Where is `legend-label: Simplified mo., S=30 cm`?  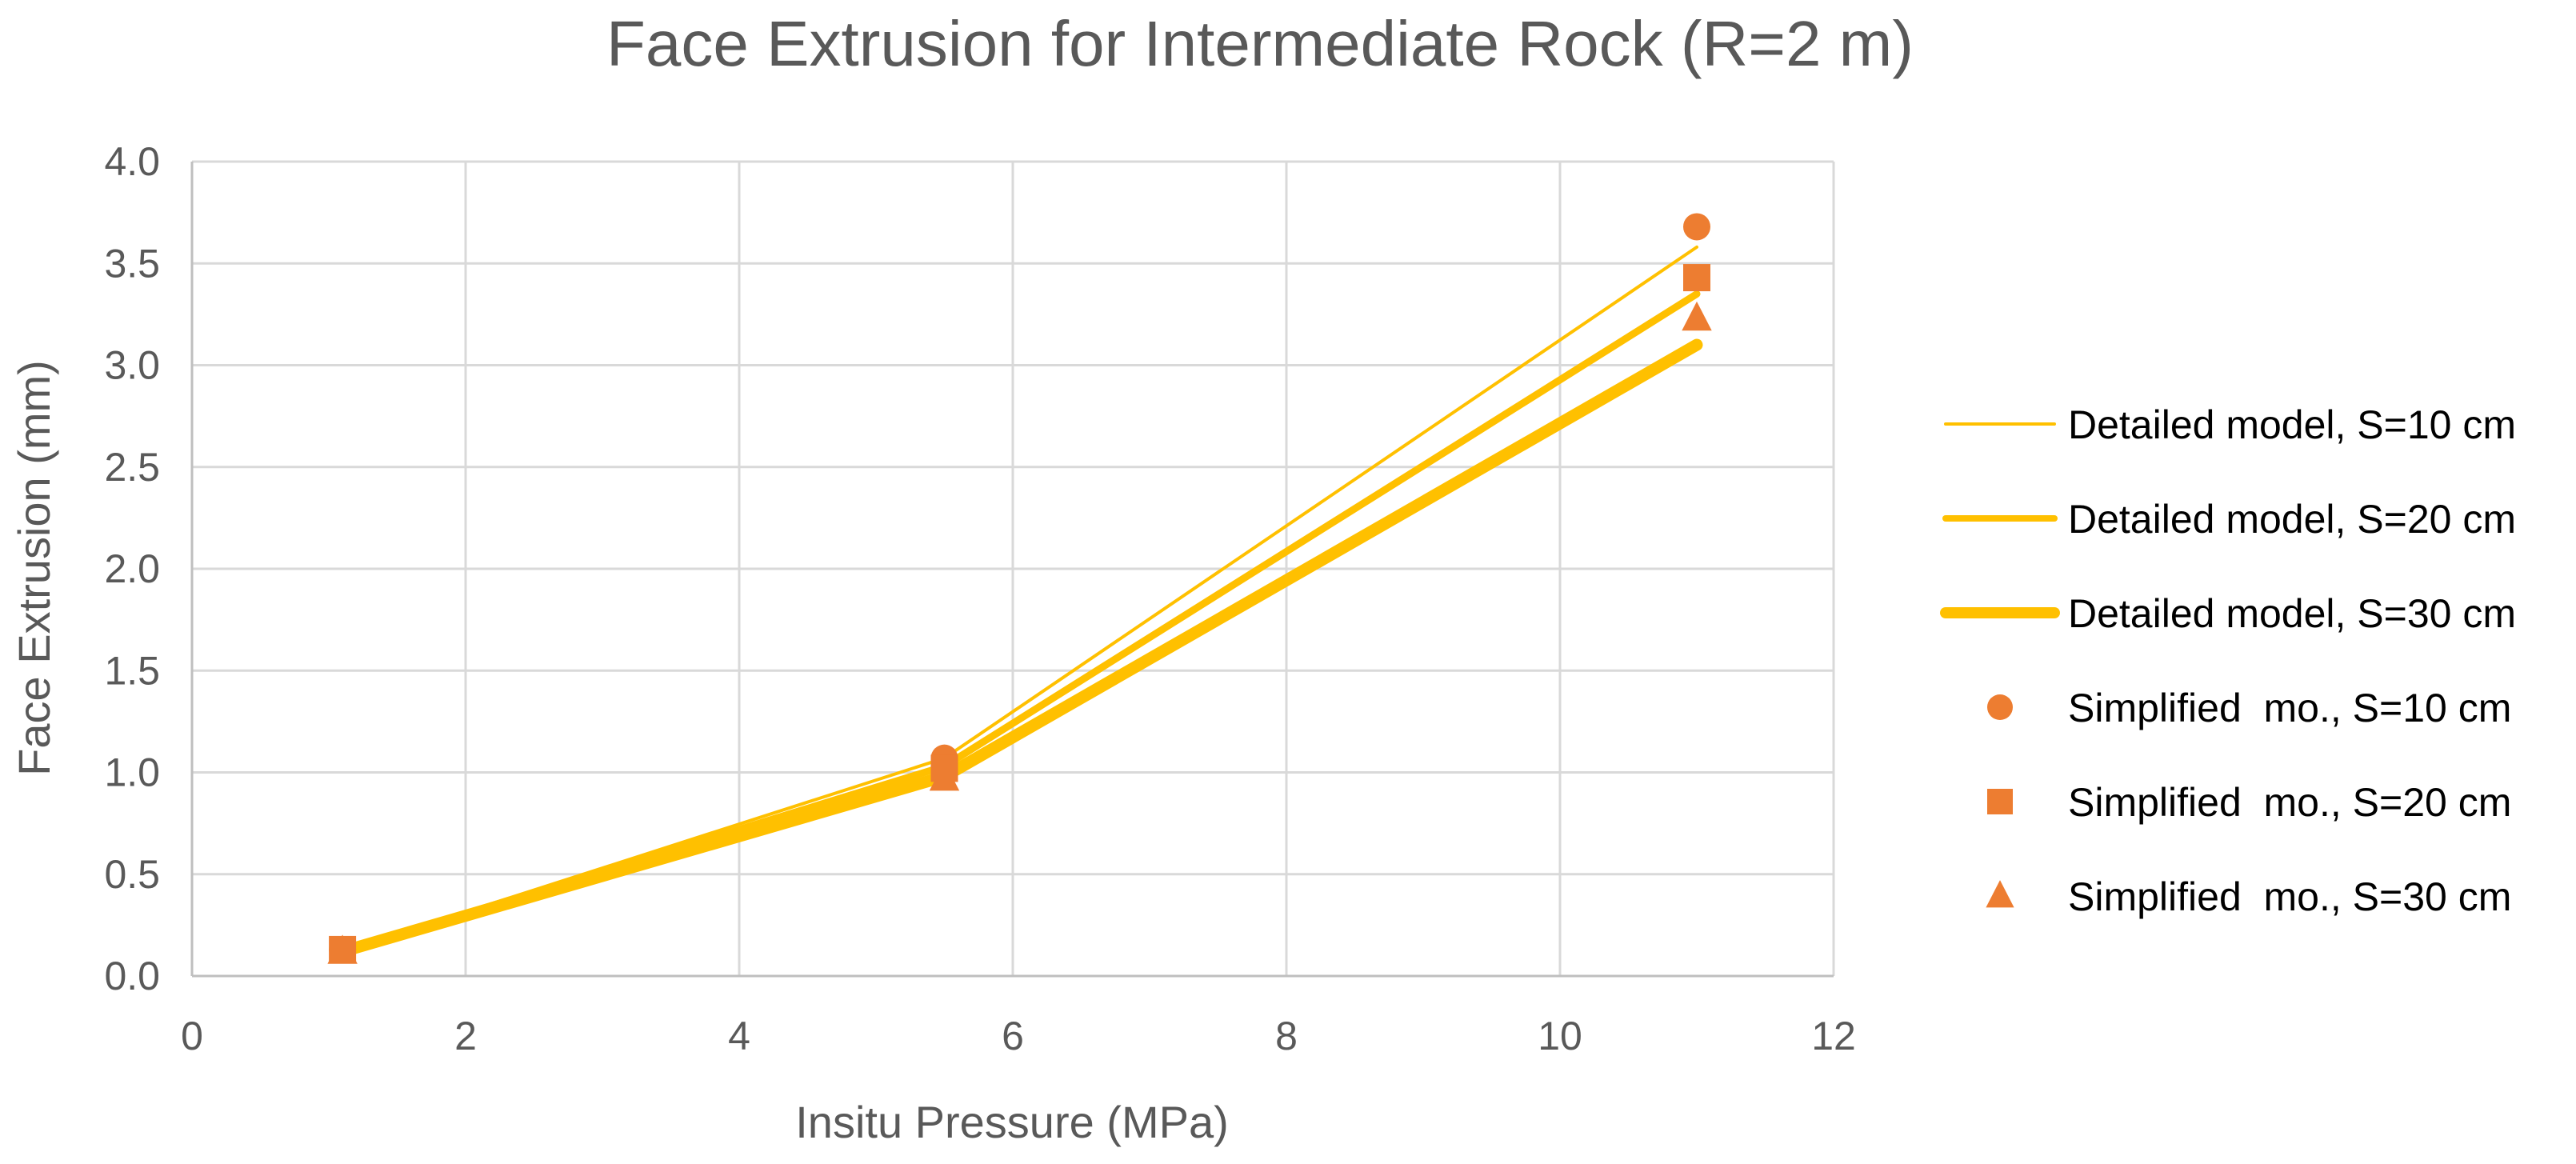 legend-label: Simplified mo., S=30 cm is located at coordinates (2289, 896).